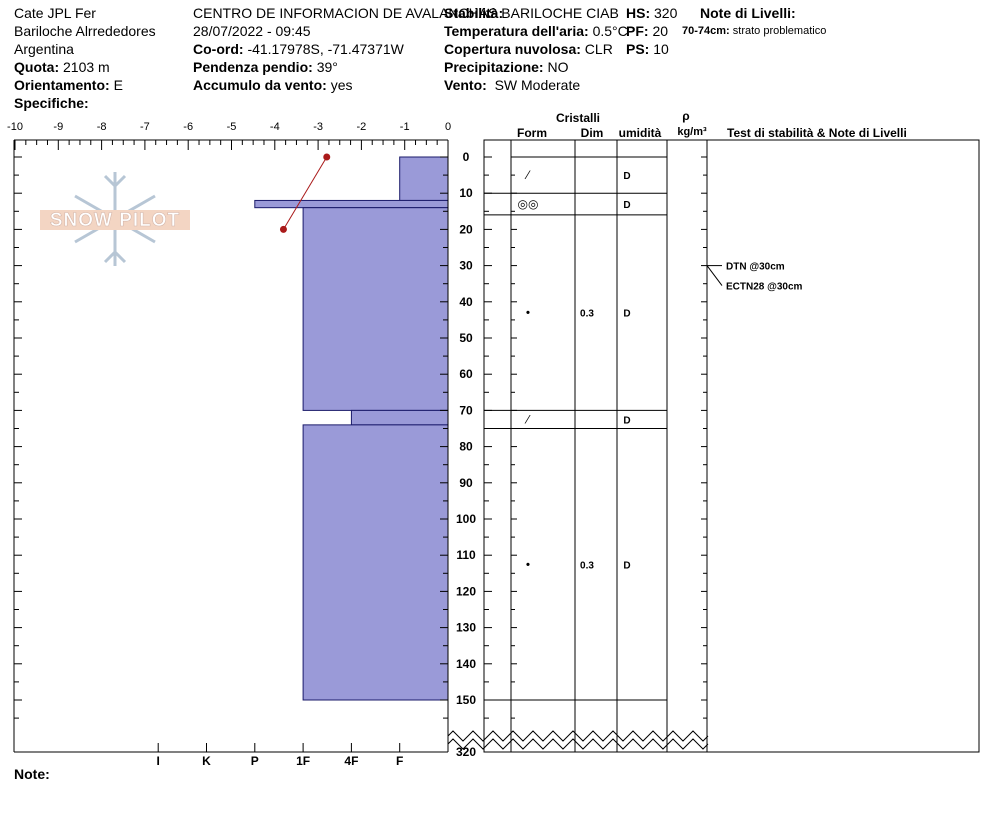 The height and width of the screenshot is (840, 994). What do you see at coordinates (466, 410) in the screenshot?
I see `depth-axis-label: 70` at bounding box center [466, 410].